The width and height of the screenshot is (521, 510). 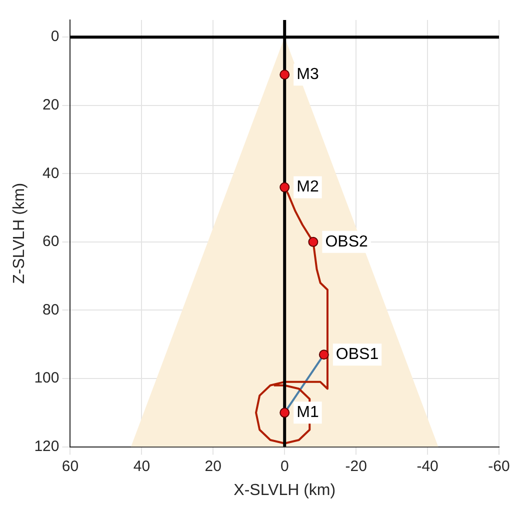 What do you see at coordinates (51, 241) in the screenshot?
I see `y-tick-label: 60` at bounding box center [51, 241].